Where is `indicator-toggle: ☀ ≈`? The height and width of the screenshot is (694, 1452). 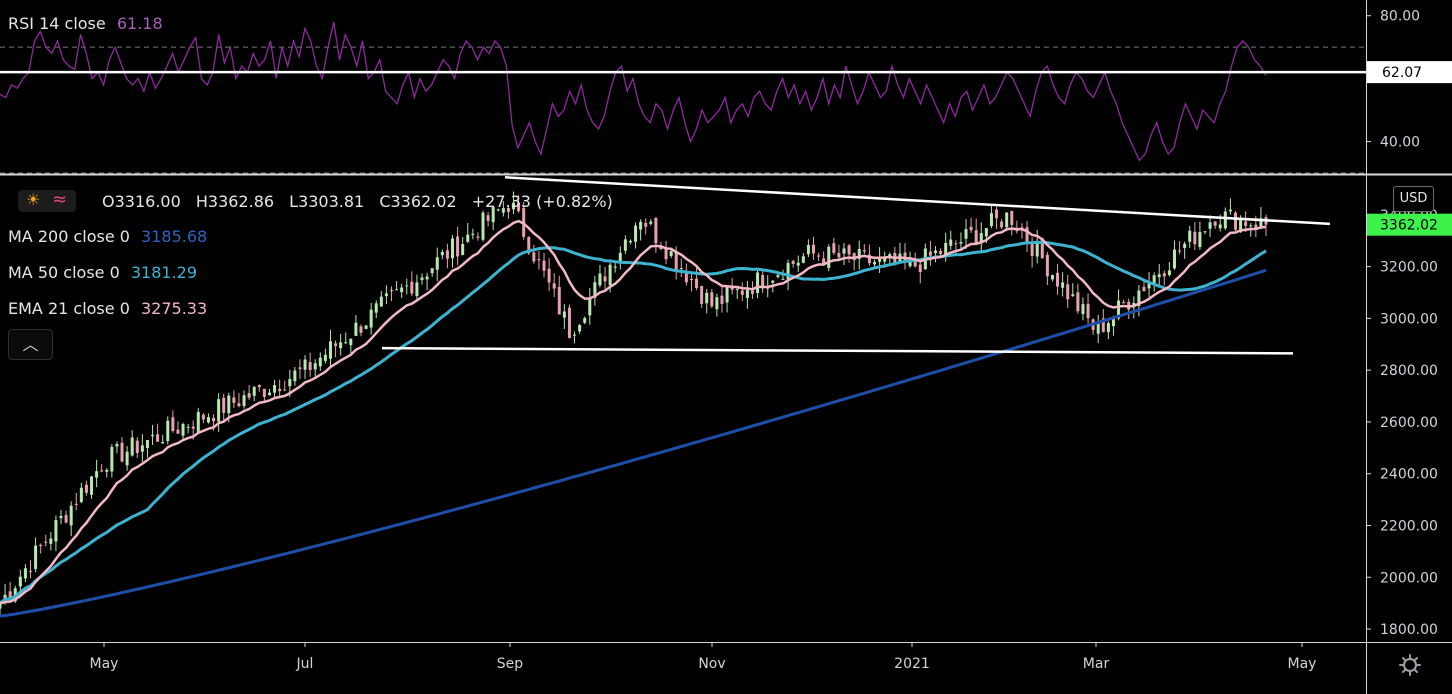
indicator-toggle: ☀ ≈ is located at coordinates (47, 200).